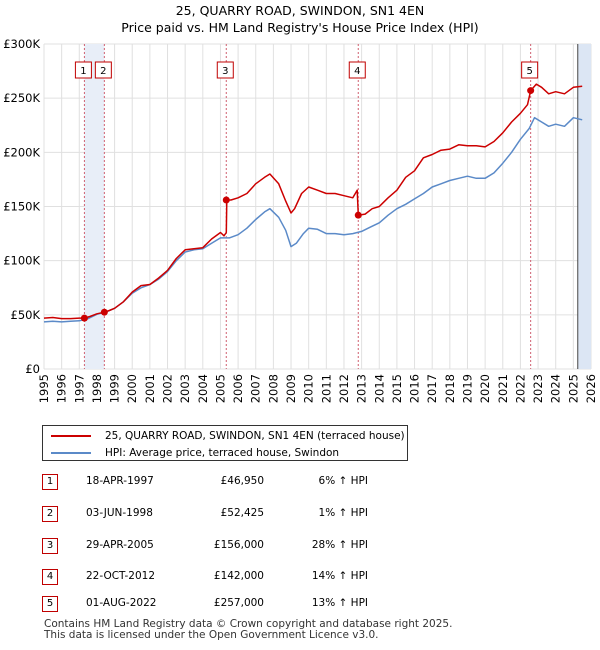 This screenshot has width=600, height=650. What do you see at coordinates (120, 545) in the screenshot?
I see `sale-date: 29-APR-2005` at bounding box center [120, 545].